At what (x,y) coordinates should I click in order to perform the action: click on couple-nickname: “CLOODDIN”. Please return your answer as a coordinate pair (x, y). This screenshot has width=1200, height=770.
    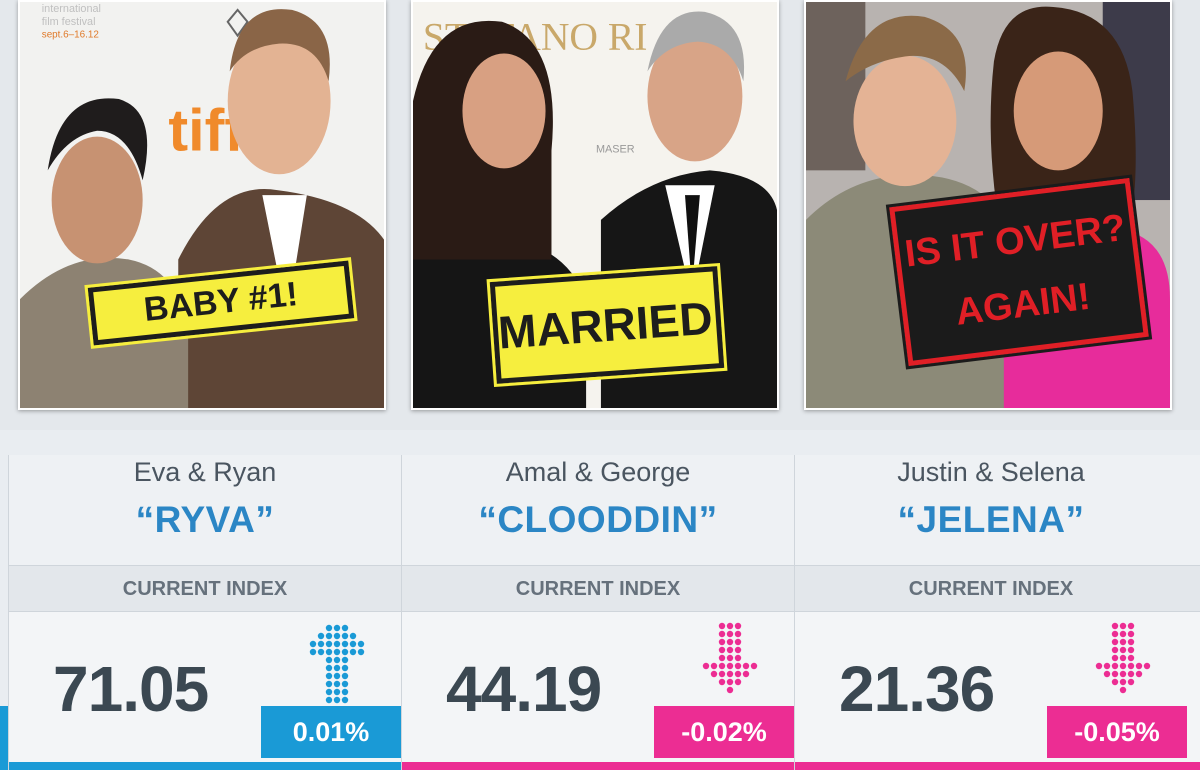
    Looking at the image, I should click on (598, 519).